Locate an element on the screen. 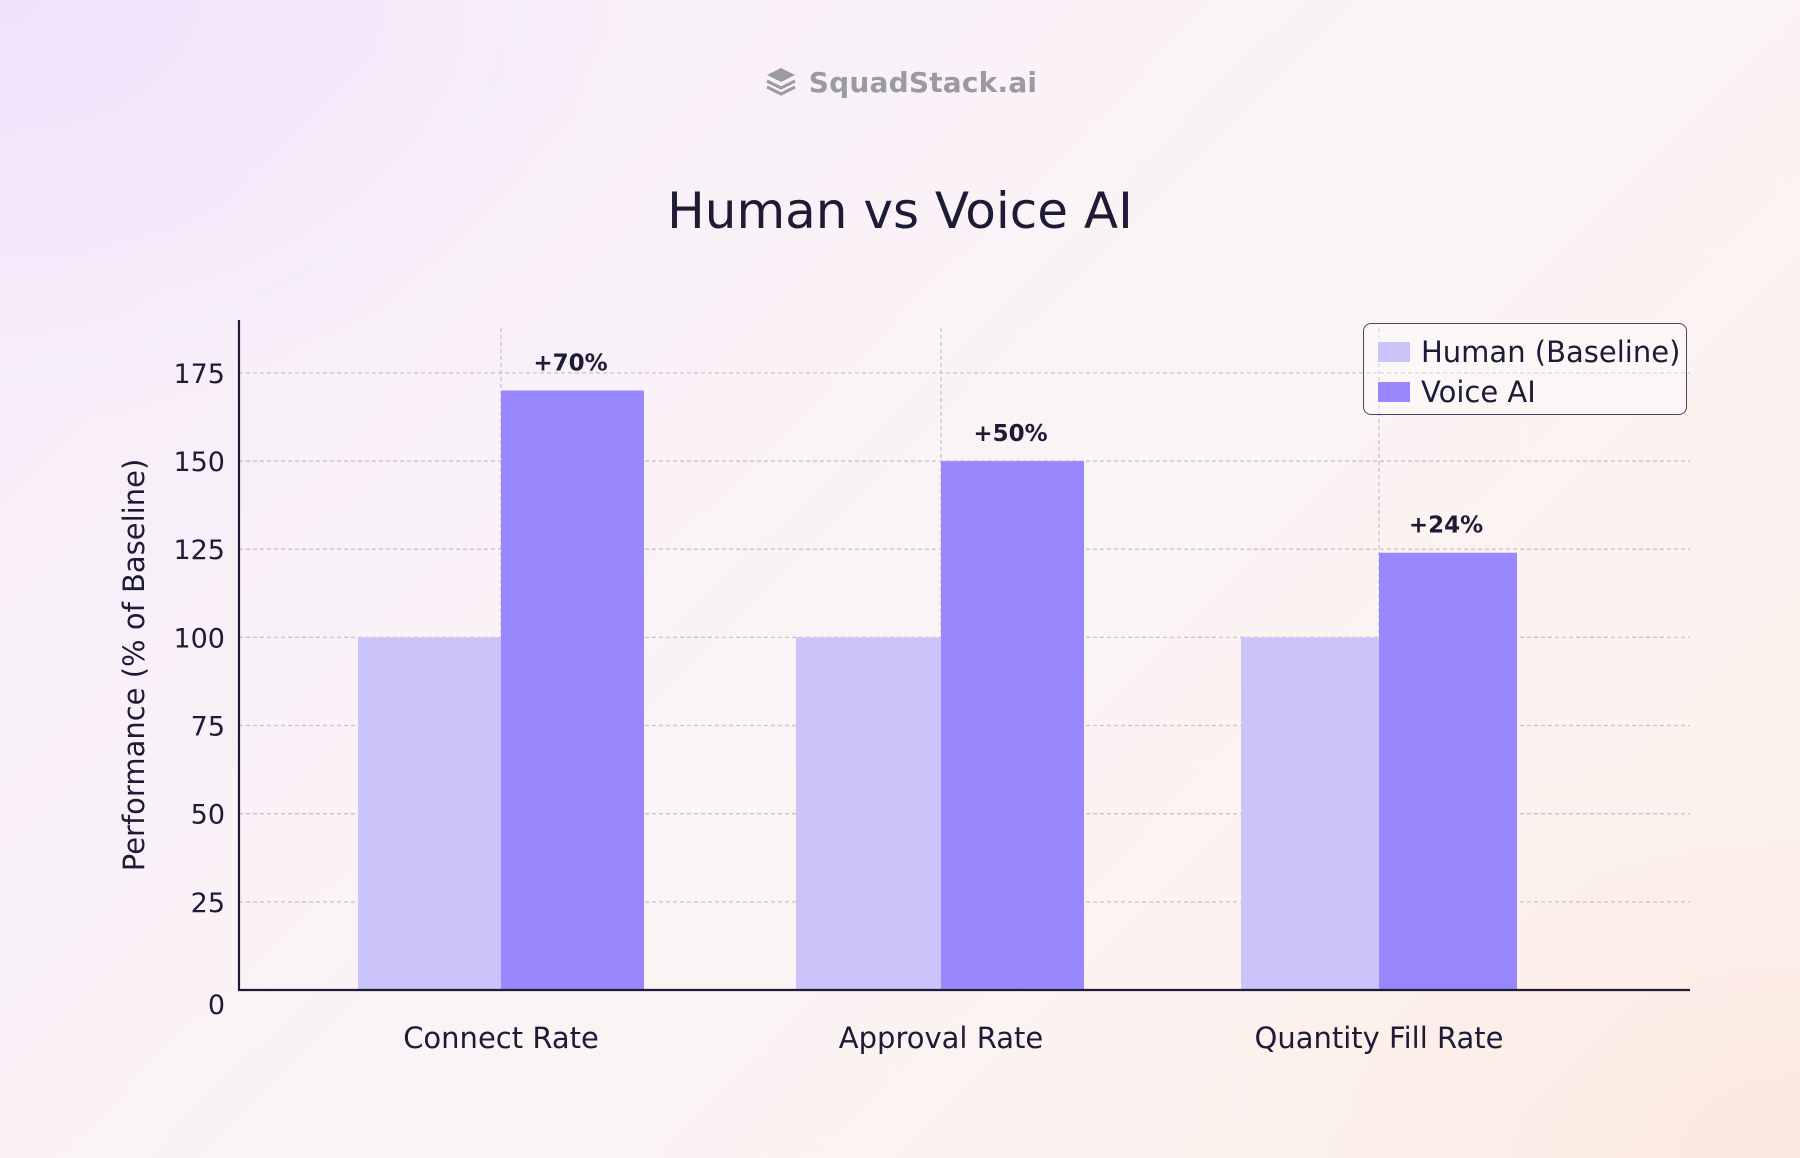 This screenshot has height=1158, width=1800. bar-annotation: +70% is located at coordinates (570, 364).